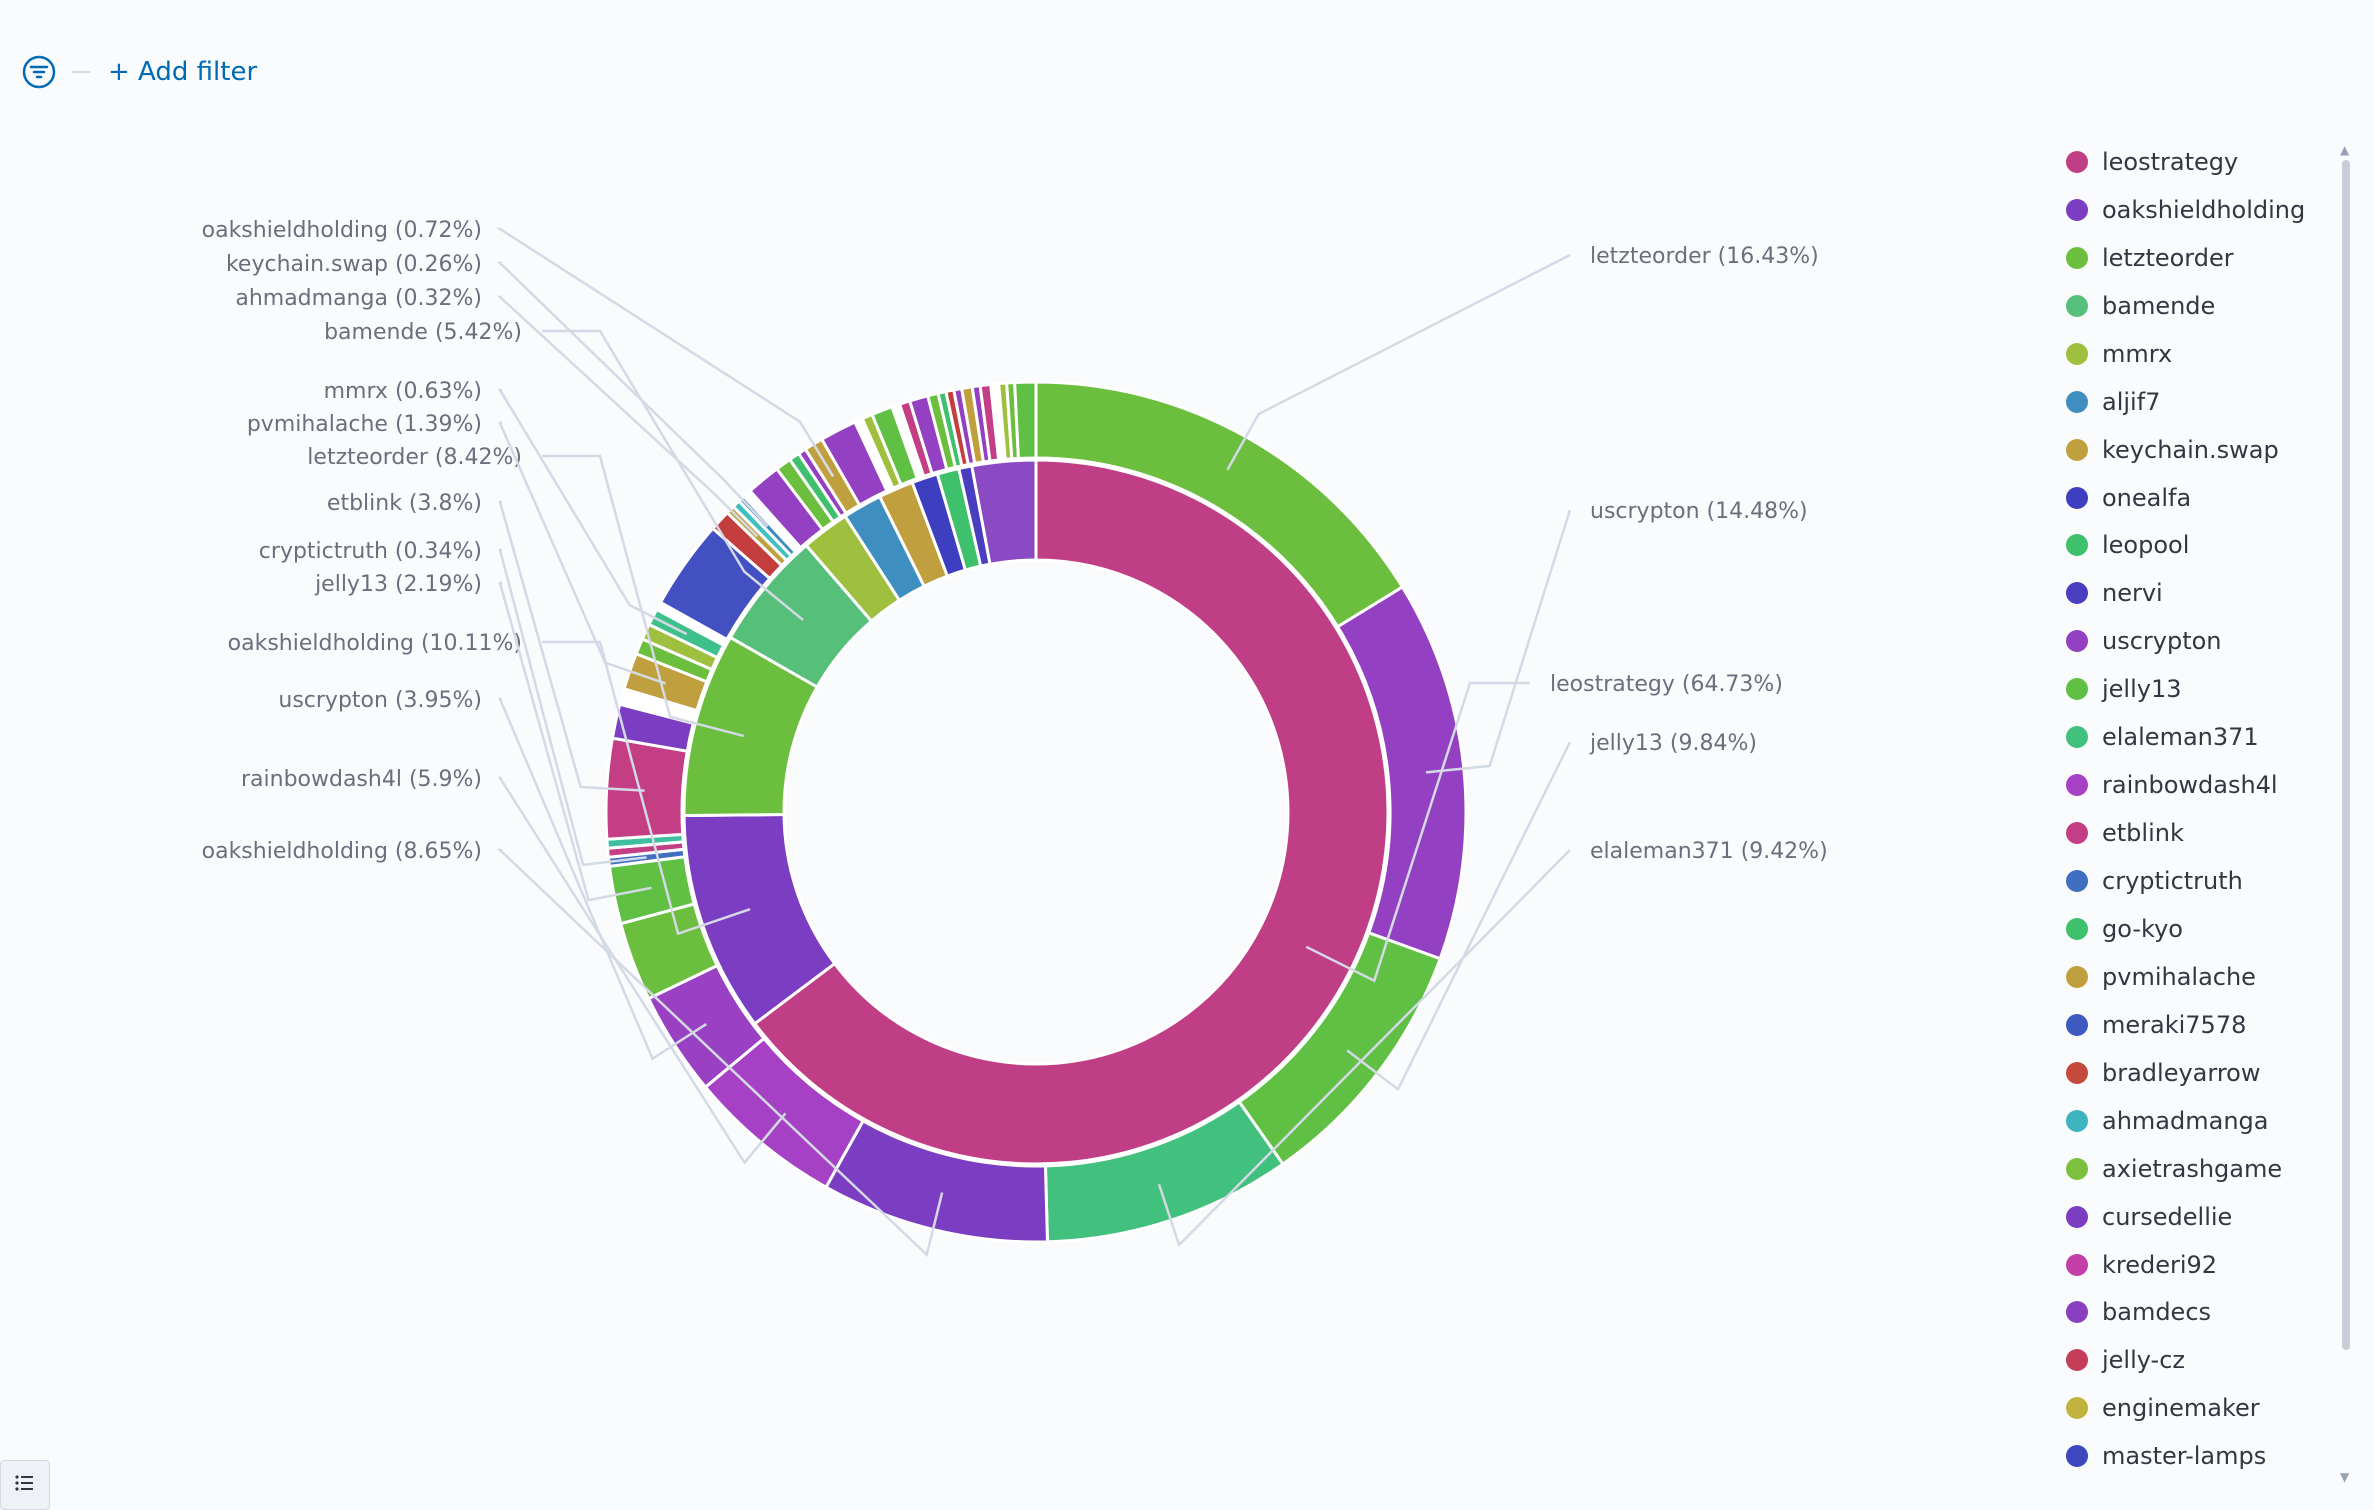 The width and height of the screenshot is (2374, 1510). Describe the element at coordinates (1673, 743) in the screenshot. I see `callout-label: jelly13 (9.84%)` at that location.